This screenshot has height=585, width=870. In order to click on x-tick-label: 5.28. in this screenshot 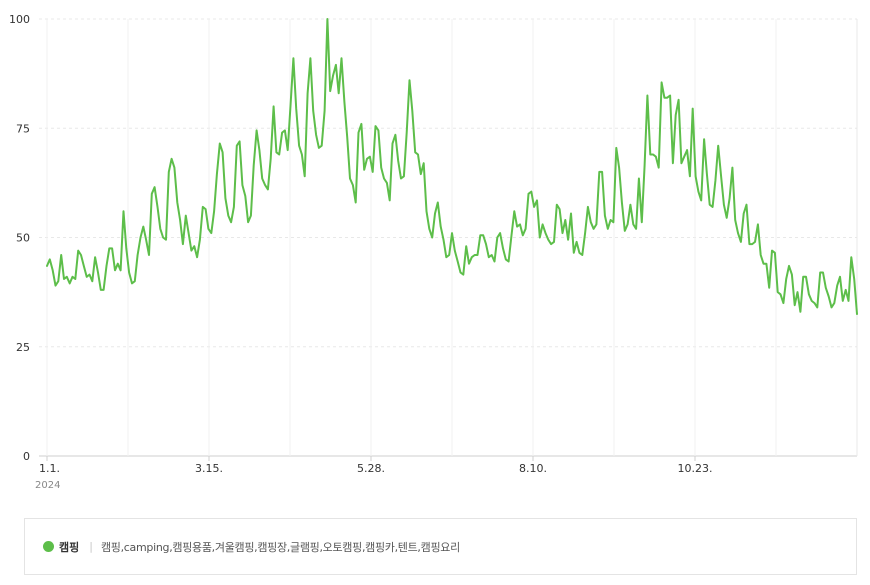, I will do `click(371, 468)`.